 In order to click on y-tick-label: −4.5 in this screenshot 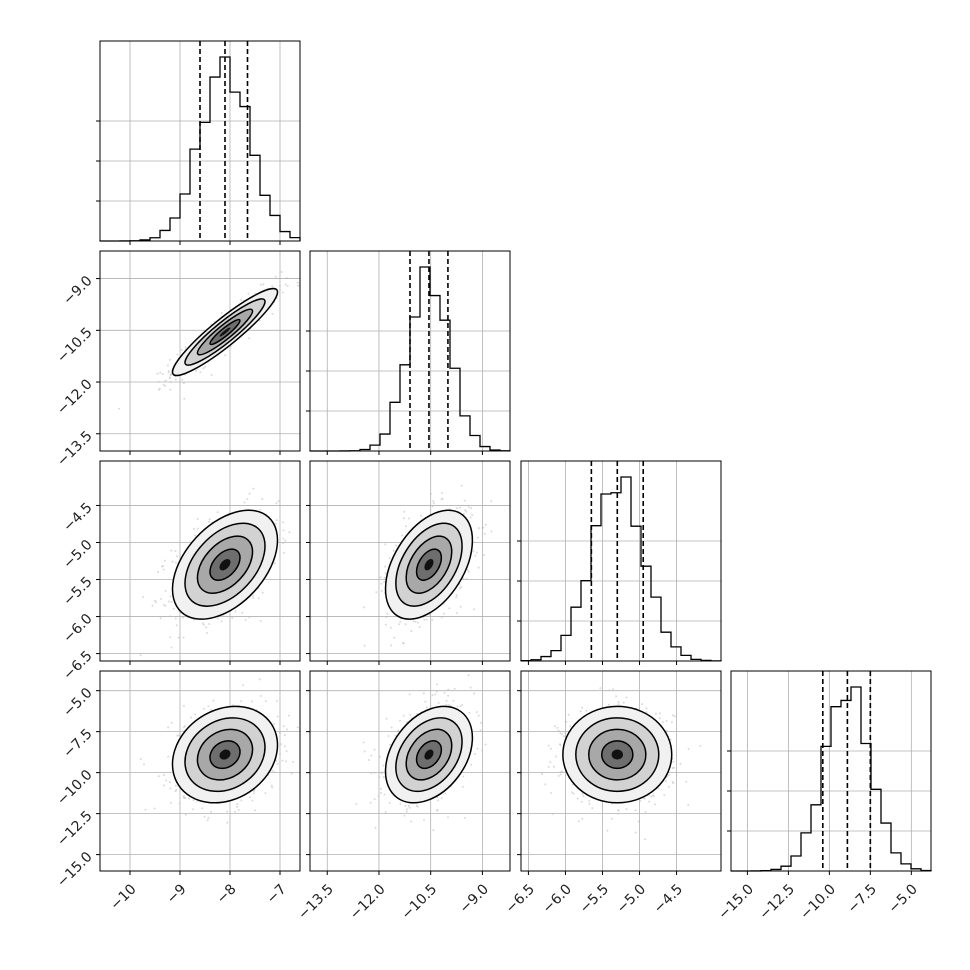, I will do `click(77, 517)`.